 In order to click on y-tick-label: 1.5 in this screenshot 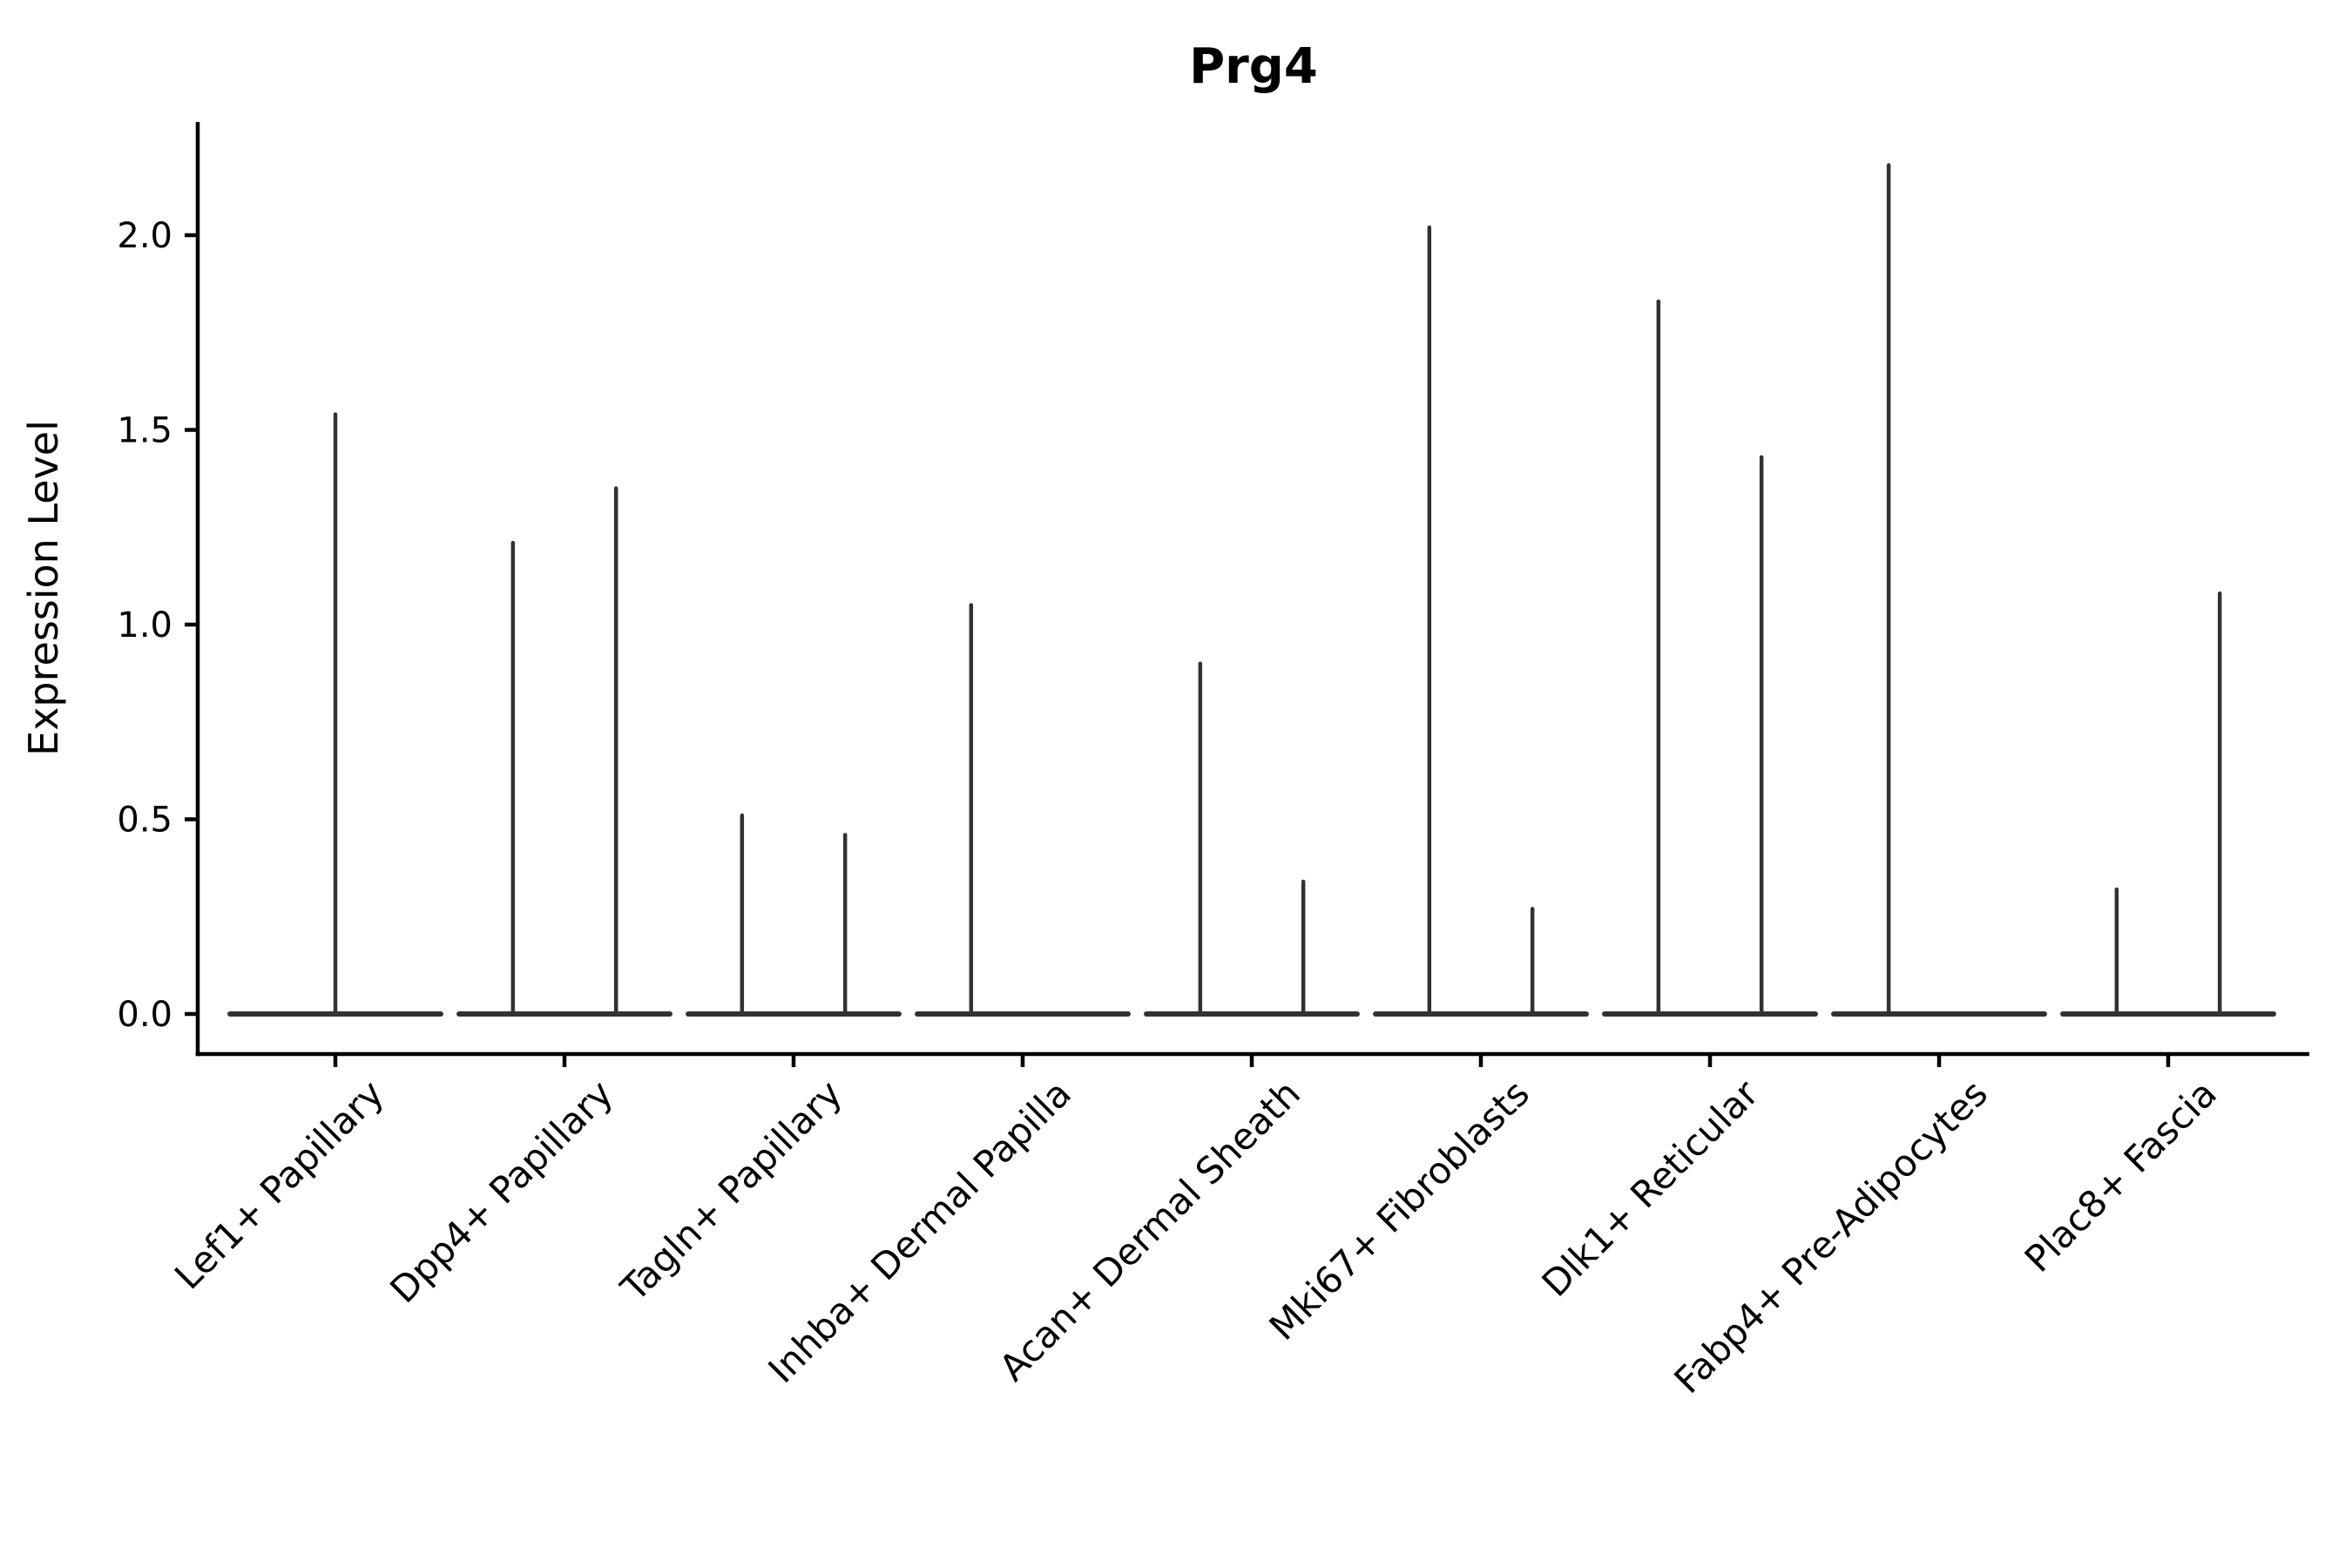, I will do `click(145, 431)`.